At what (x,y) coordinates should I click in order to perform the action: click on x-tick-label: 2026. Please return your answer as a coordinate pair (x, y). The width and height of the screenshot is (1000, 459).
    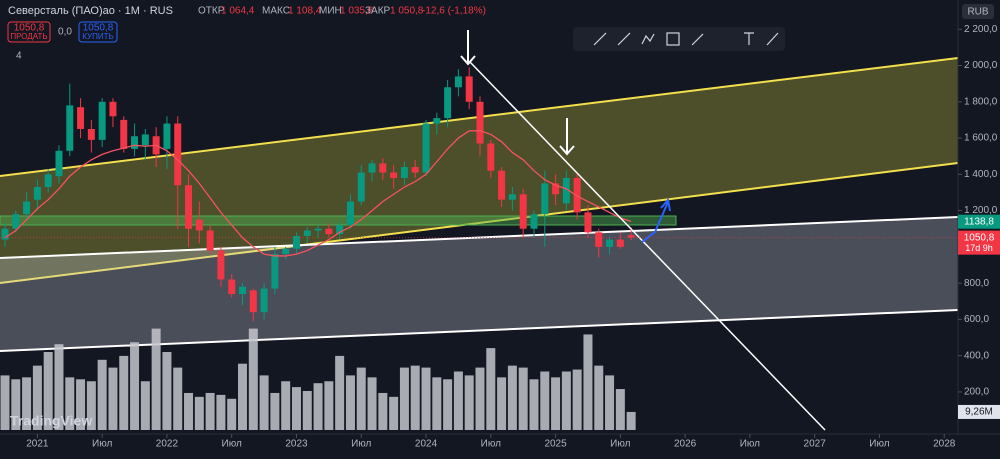
    Looking at the image, I should click on (685, 444).